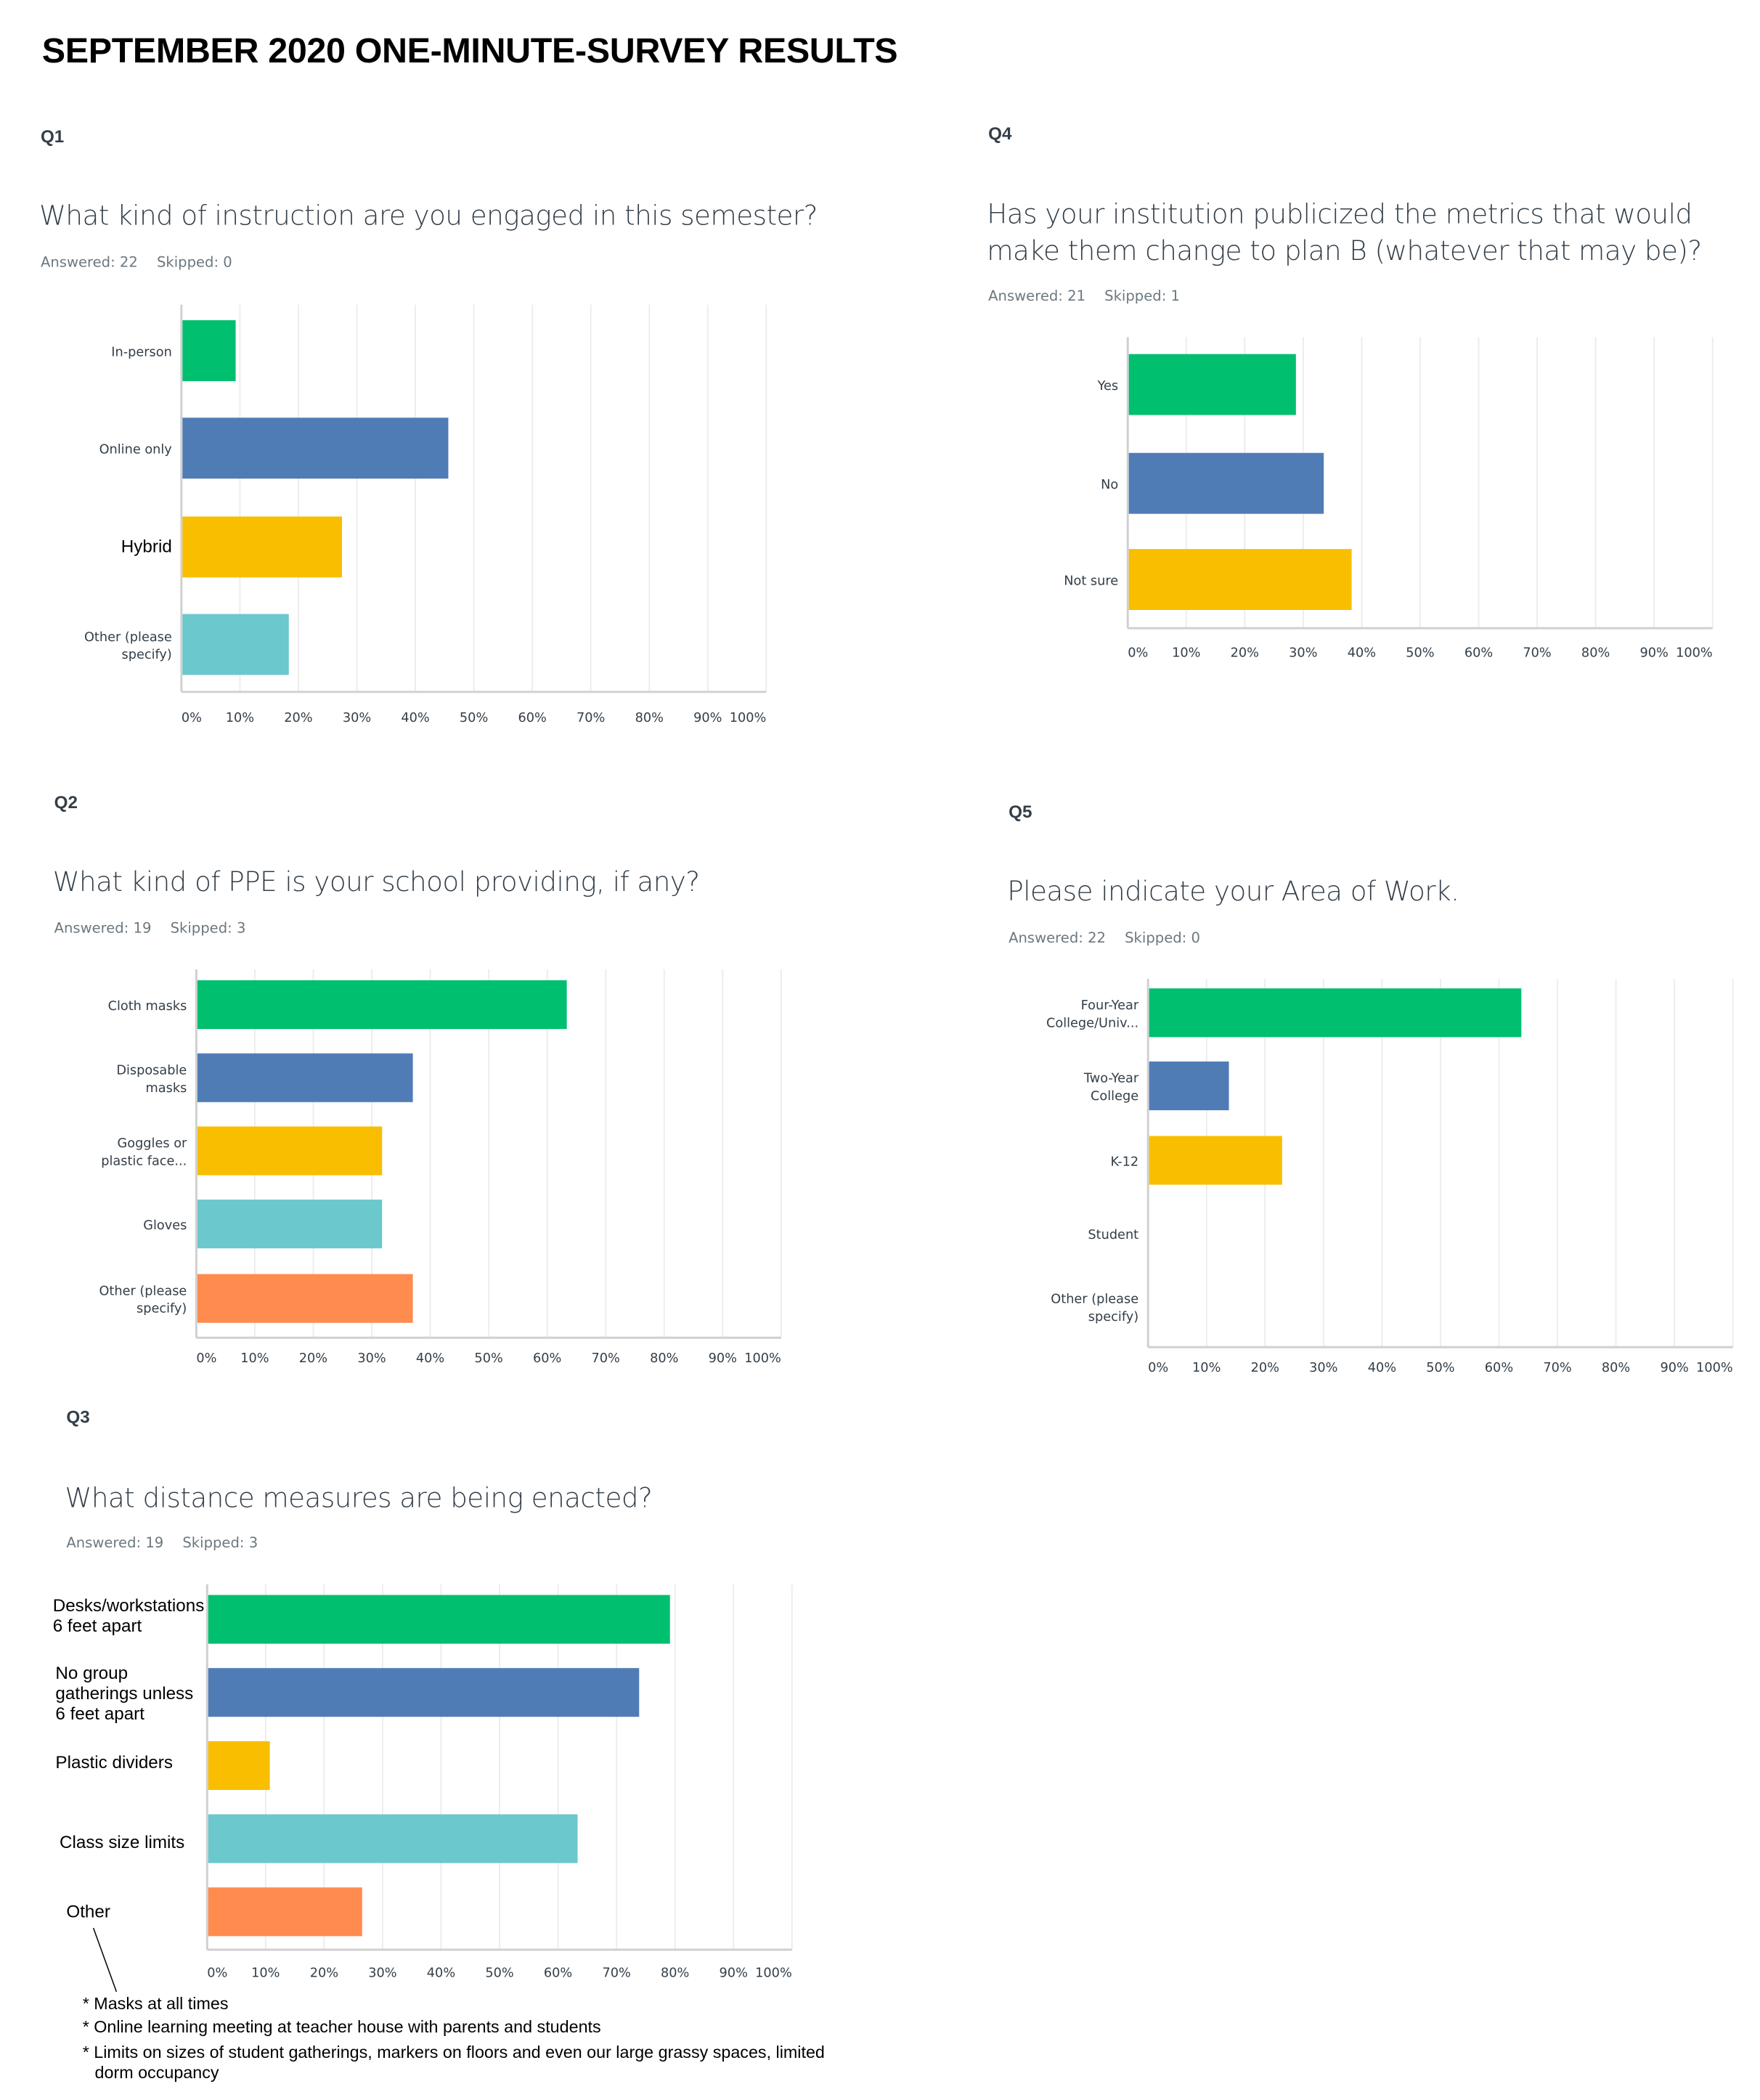 This screenshot has width=1760, height=2100. I want to click on q4-skipped: Skipped: 1, so click(1142, 296).